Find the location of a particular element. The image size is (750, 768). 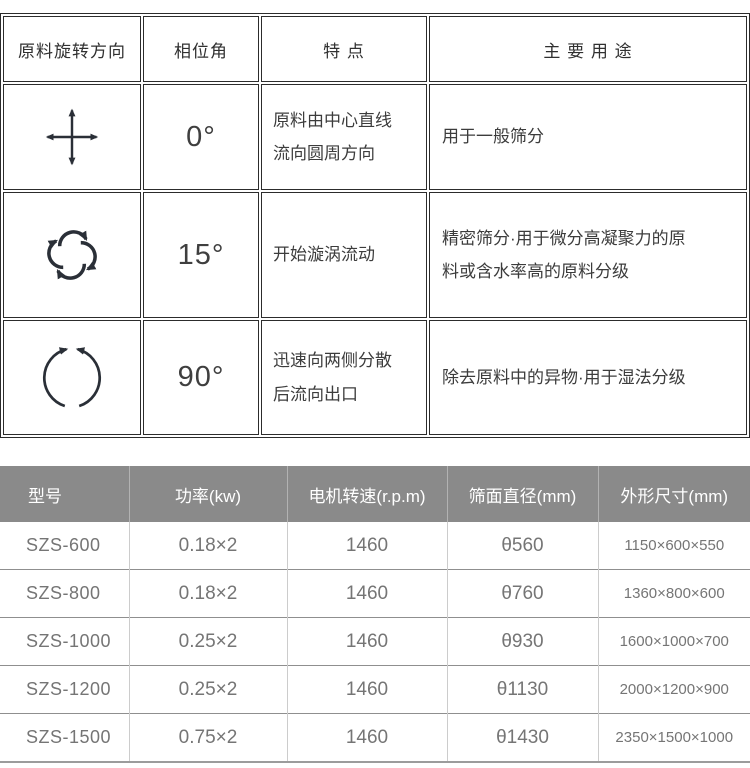

dimensions-value: 1600×1000×700 is located at coordinates (673, 641).